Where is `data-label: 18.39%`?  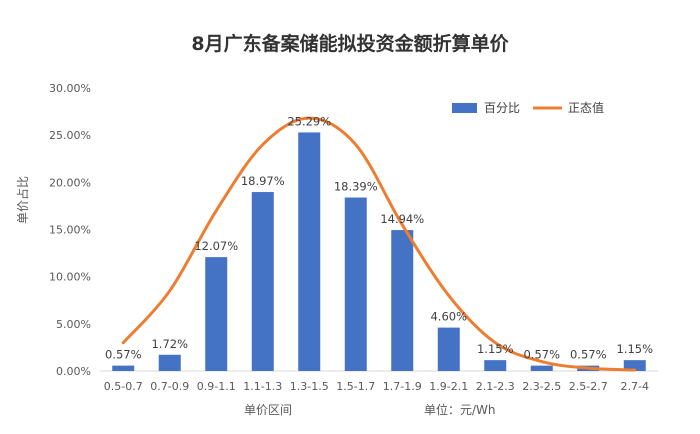
data-label: 18.39% is located at coordinates (356, 187).